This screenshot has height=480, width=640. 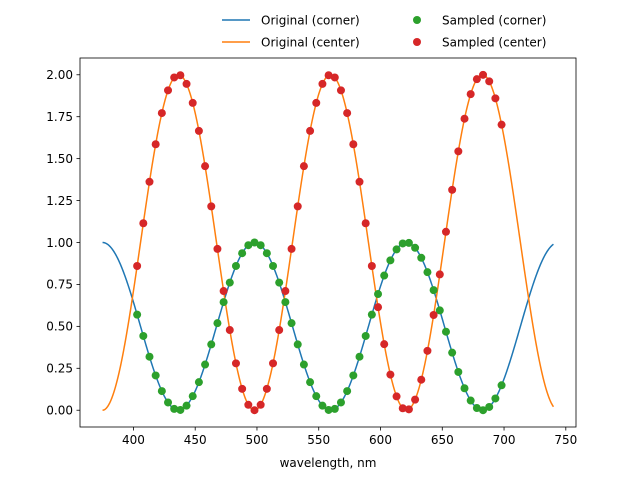 What do you see at coordinates (442, 440) in the screenshot?
I see `x-tick-label: 650` at bounding box center [442, 440].